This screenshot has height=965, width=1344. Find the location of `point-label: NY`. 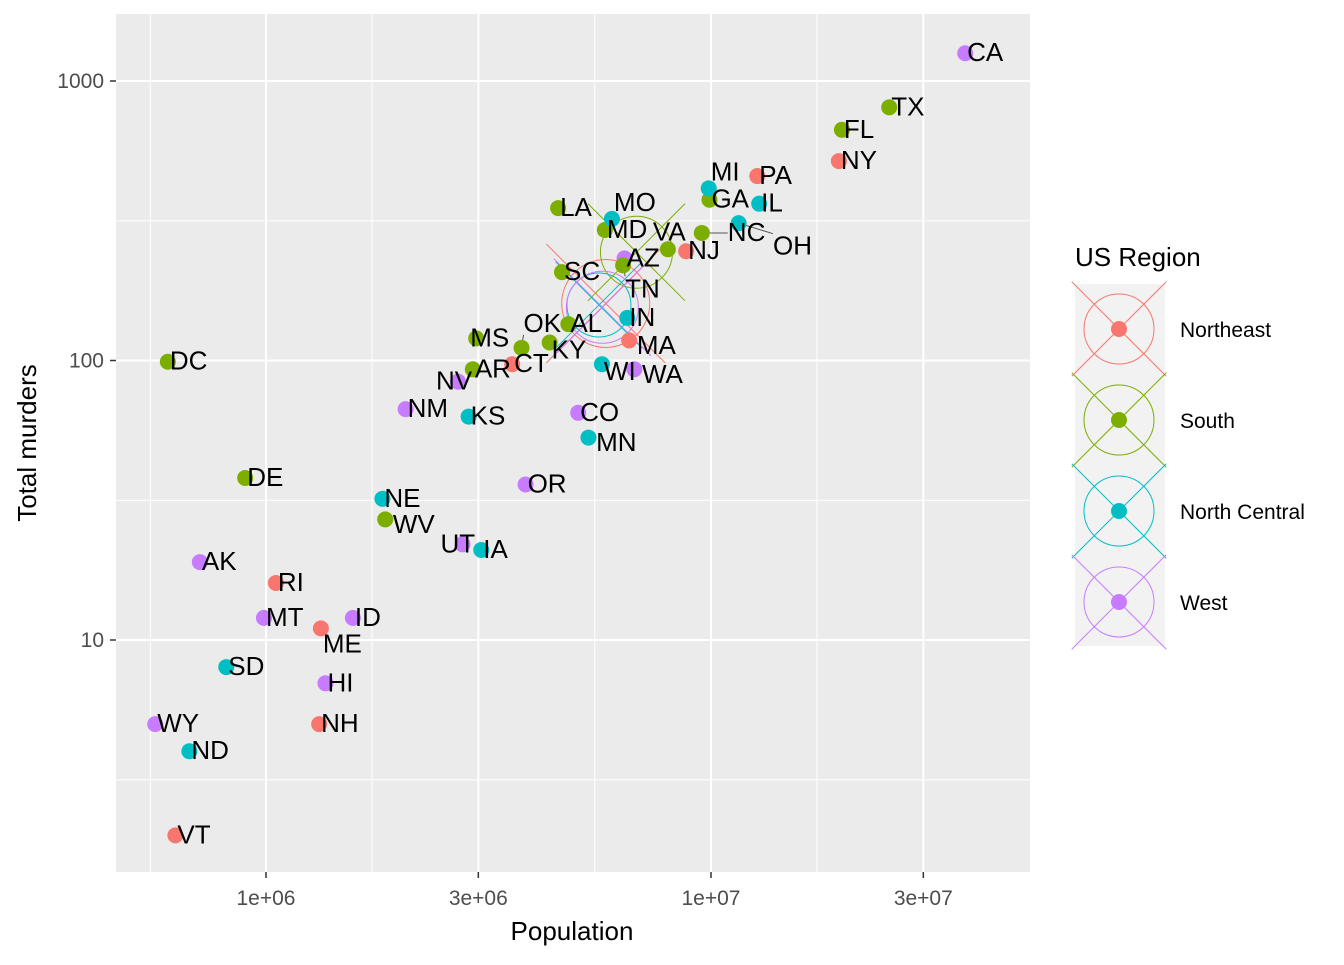

point-label: NY is located at coordinates (859, 160).